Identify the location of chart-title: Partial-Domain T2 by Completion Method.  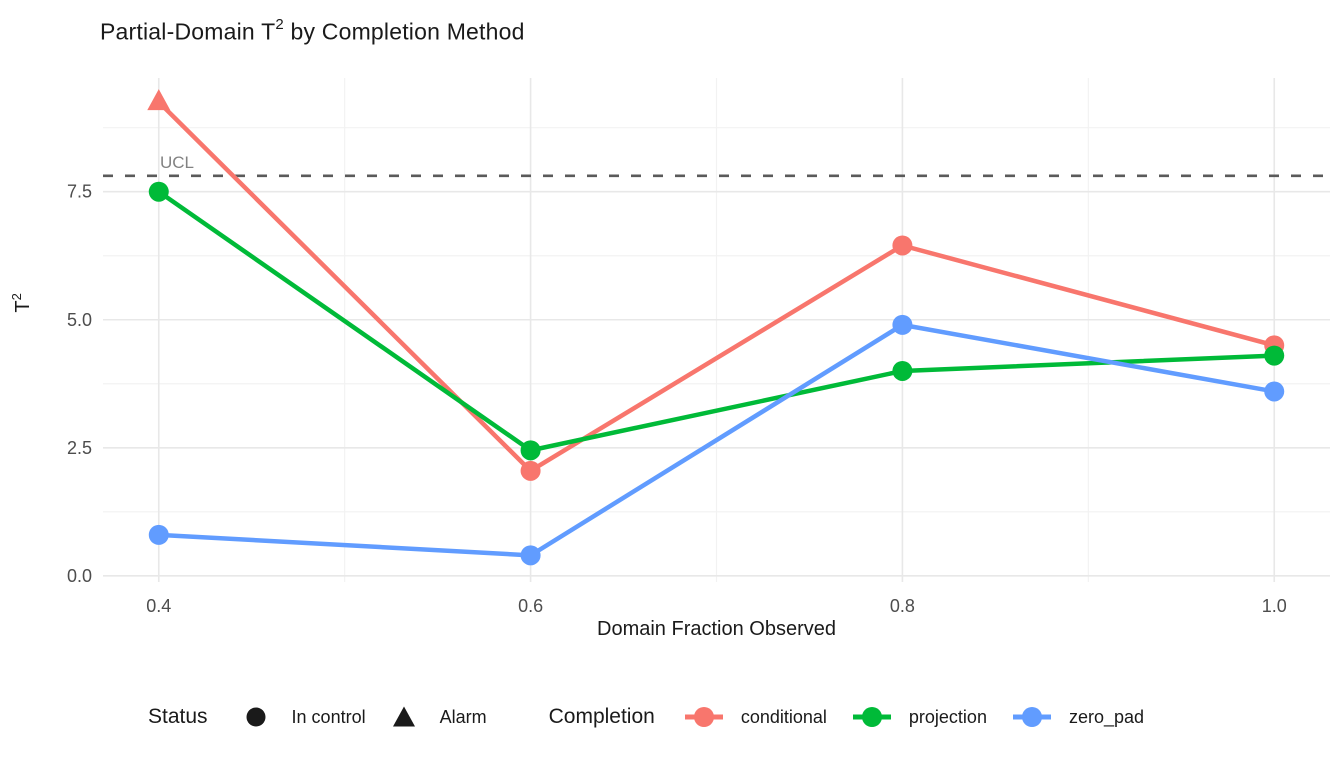
(312, 31).